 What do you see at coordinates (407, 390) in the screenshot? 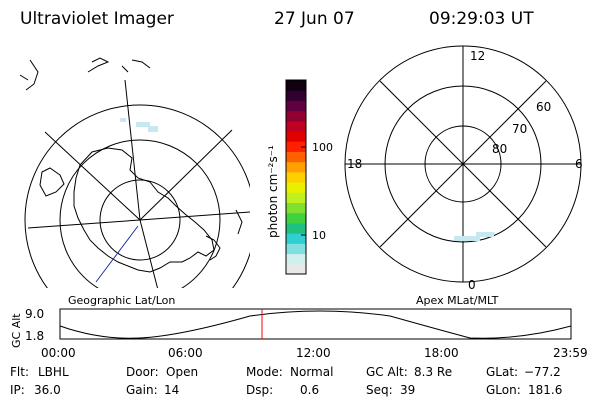
I see `seq-value: 39` at bounding box center [407, 390].